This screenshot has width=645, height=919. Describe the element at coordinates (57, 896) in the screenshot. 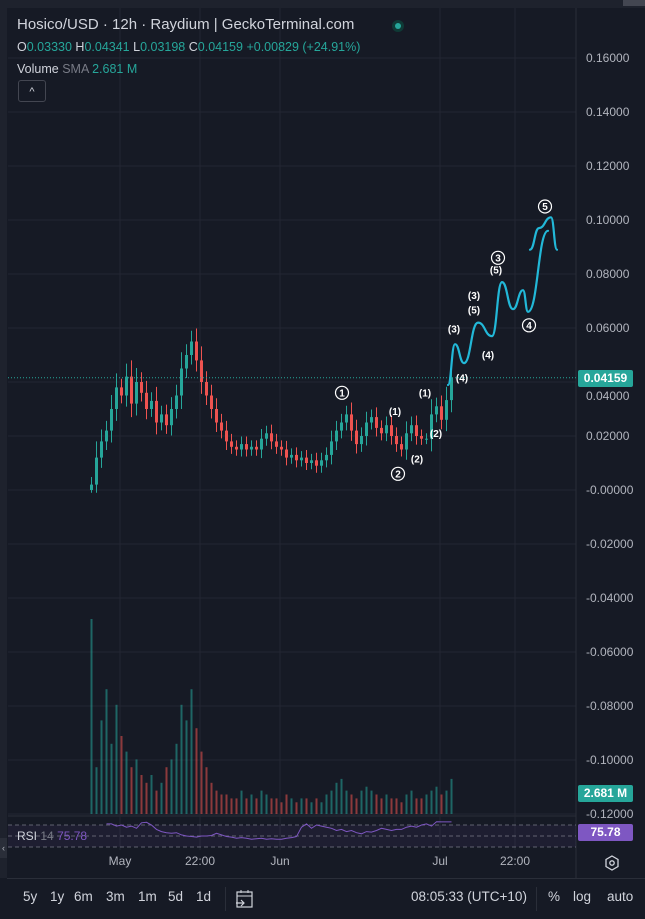

I see `range-button-1y: 1y` at that location.